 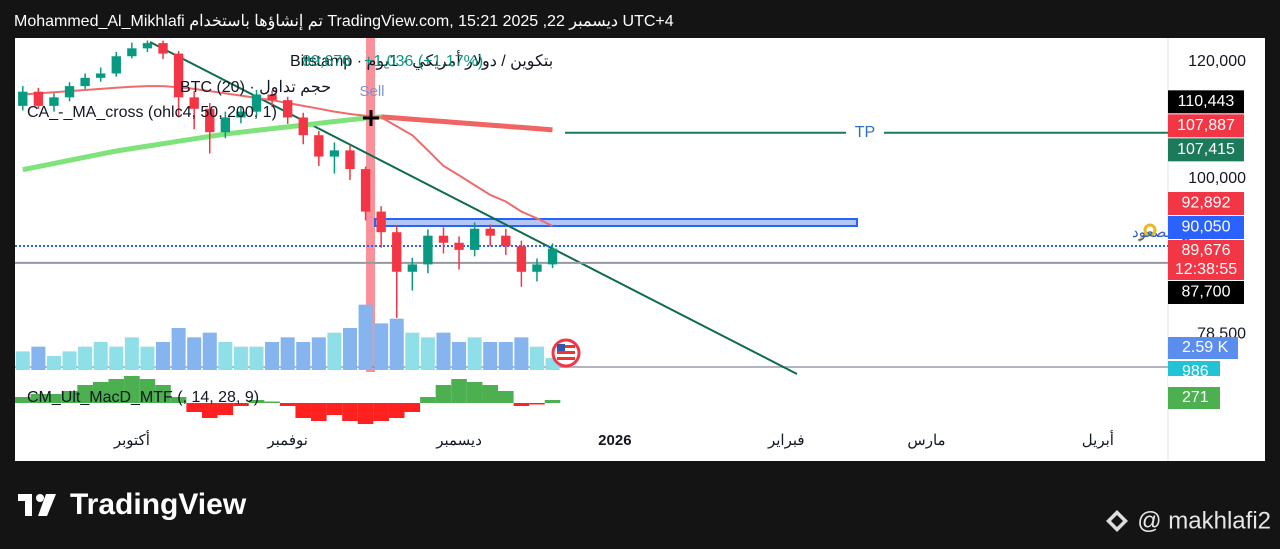 What do you see at coordinates (1216, 380) in the screenshot?
I see `axis-mask` at bounding box center [1216, 380].